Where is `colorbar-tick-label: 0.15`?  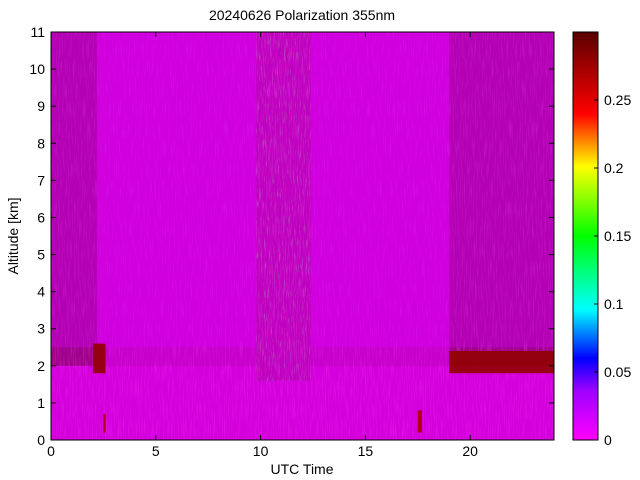 colorbar-tick-label: 0.15 is located at coordinates (617, 236).